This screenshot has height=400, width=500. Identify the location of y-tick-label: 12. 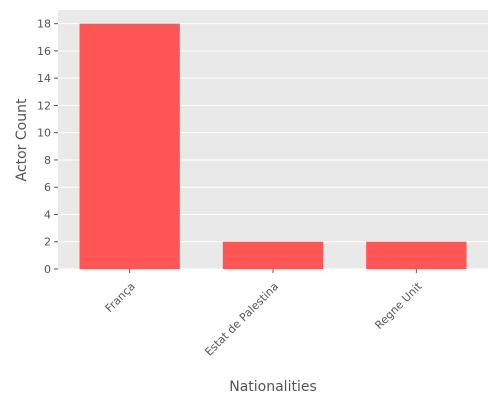
(44, 105).